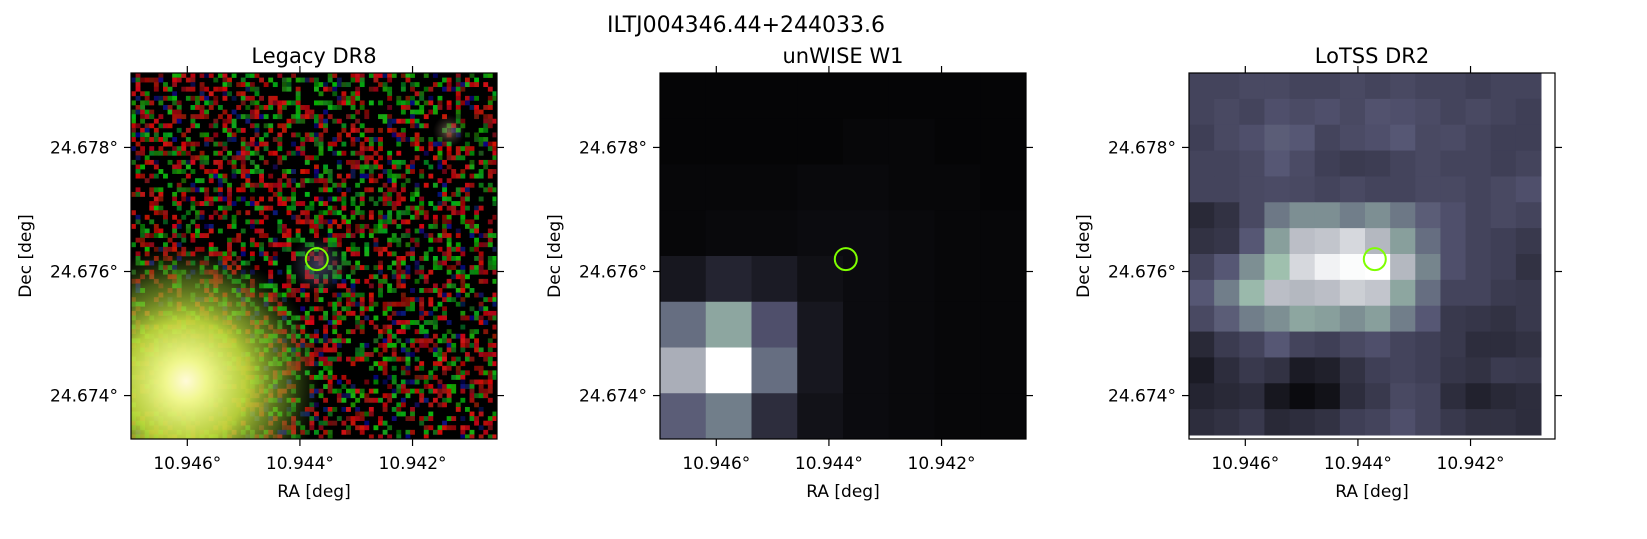 Image resolution: width=1647 pixels, height=539 pixels. What do you see at coordinates (449, 131) in the screenshot?
I see `faint-source` at bounding box center [449, 131].